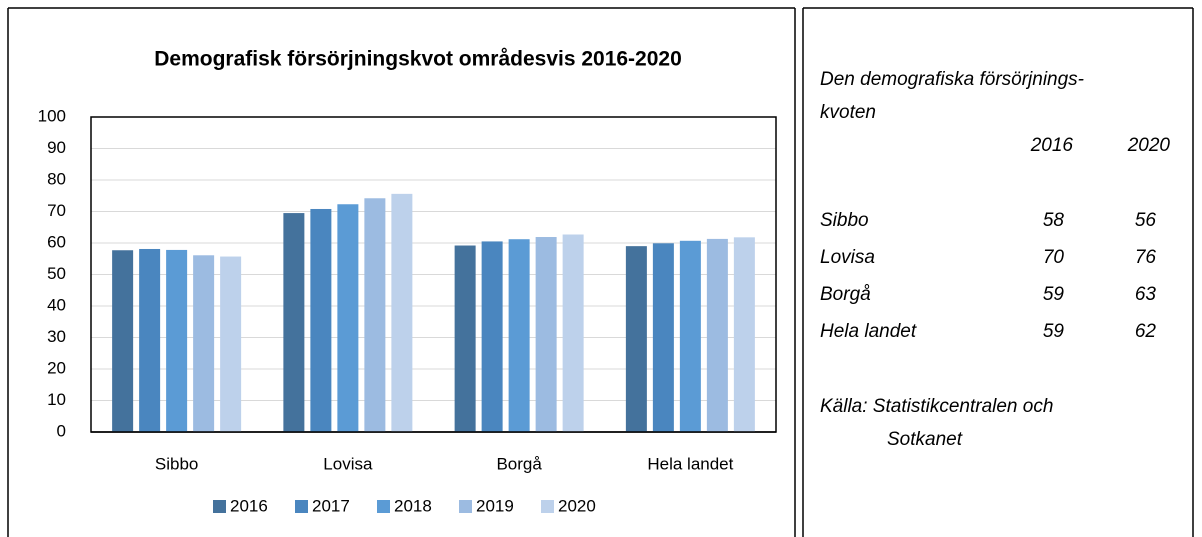  I want to click on y-tick-label: 0, so click(61, 430).